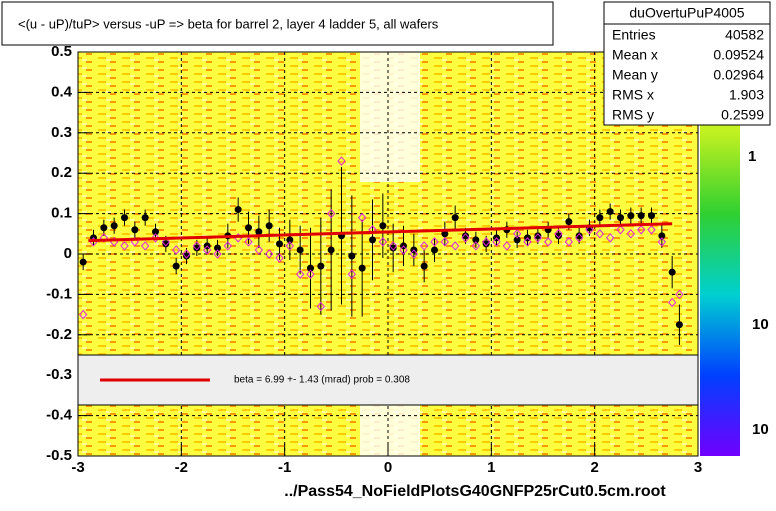 The height and width of the screenshot is (511, 776). I want to click on x-tick-label: -1, so click(284, 467).